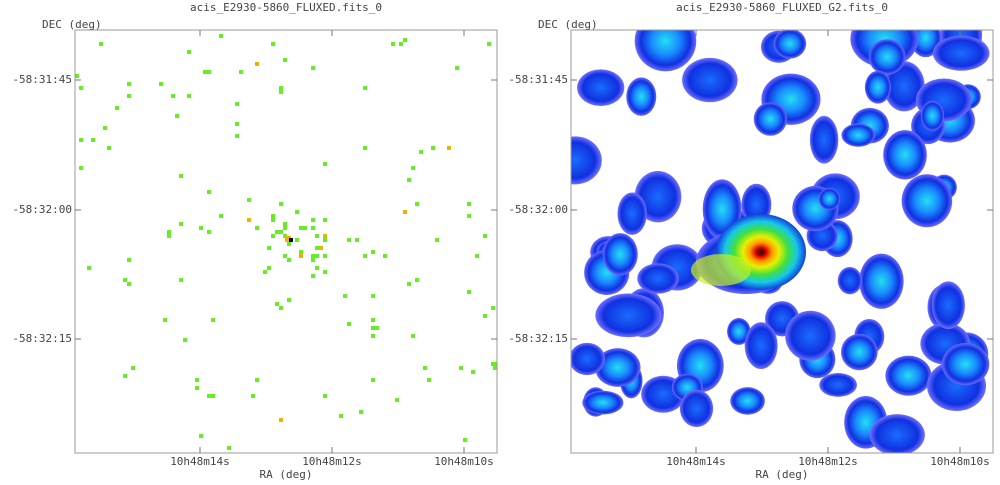 This screenshot has height=485, width=1000. I want to click on x-tick-label: 10h48m10s, so click(464, 461).